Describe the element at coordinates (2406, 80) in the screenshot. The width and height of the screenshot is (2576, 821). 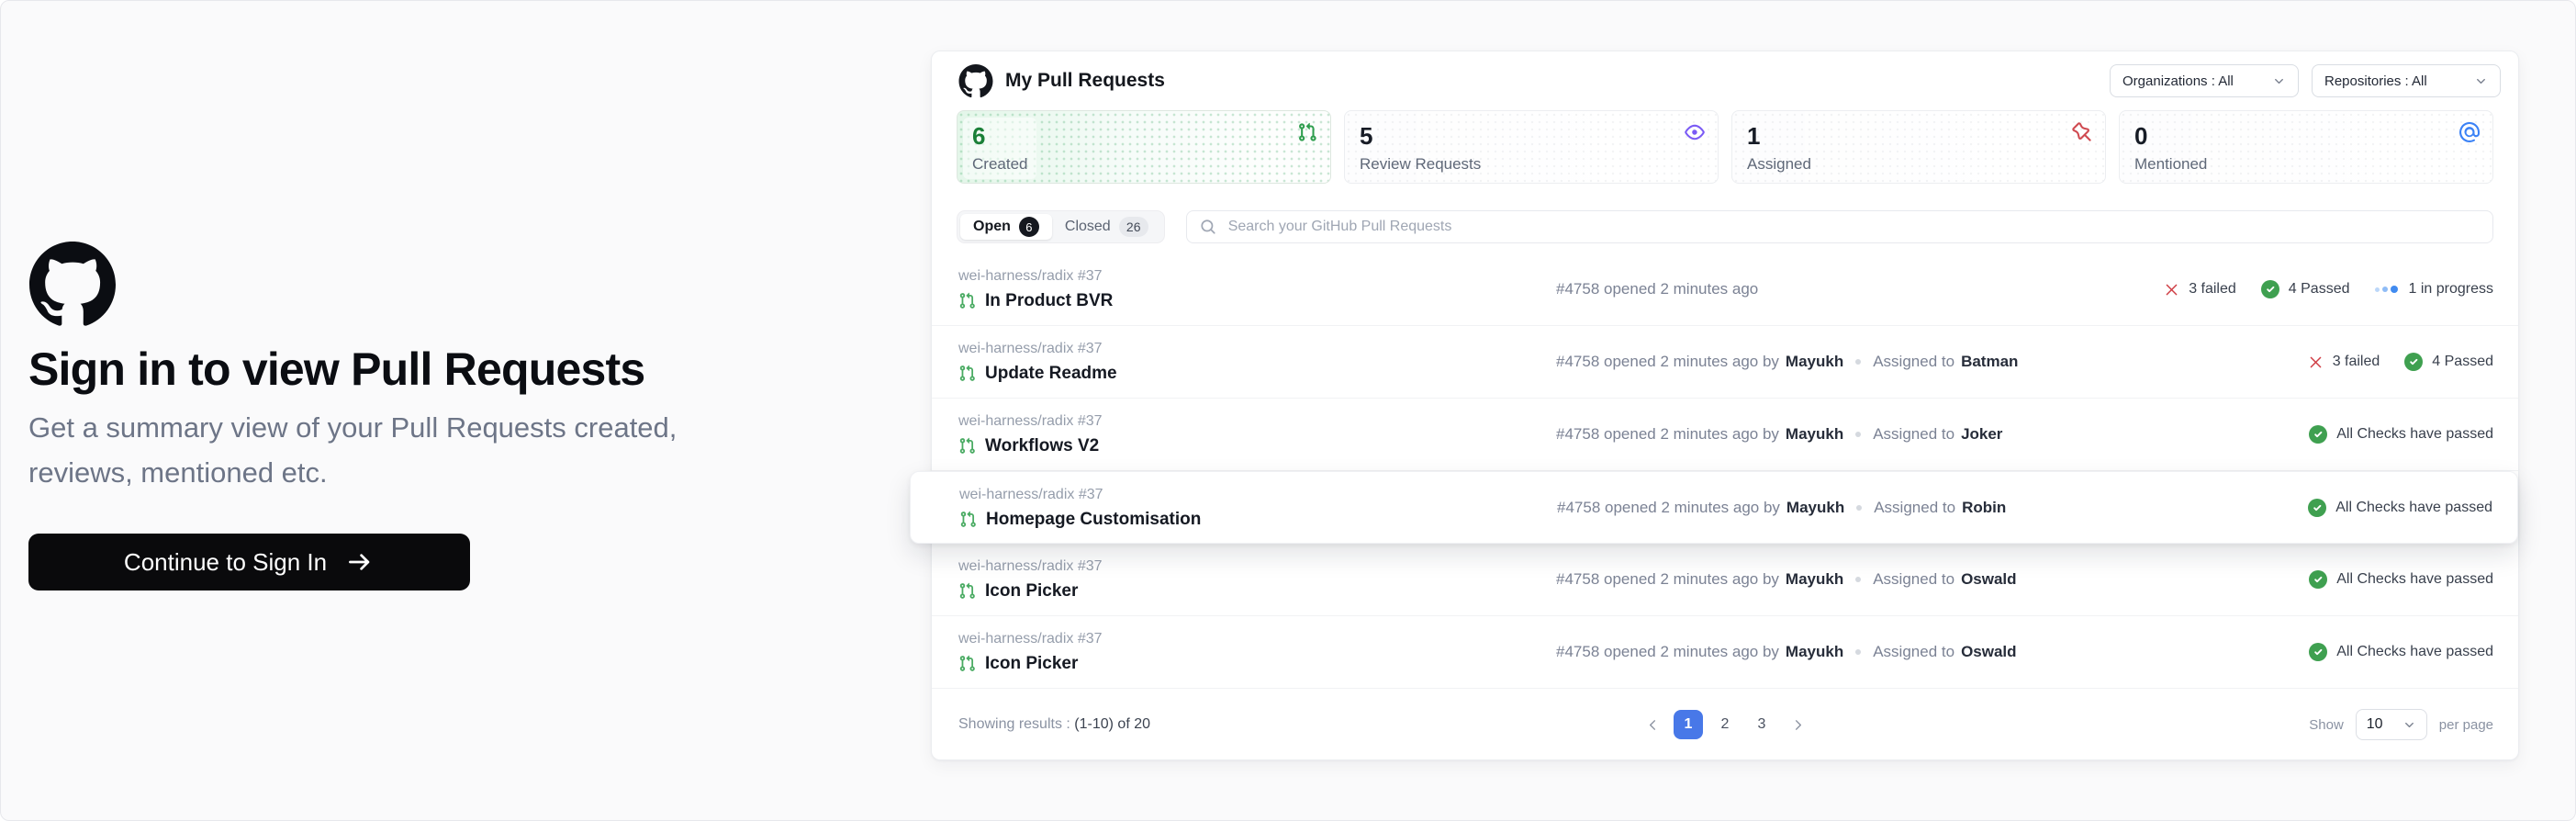
I see `repositories-filter-select: Repositories : All` at that location.